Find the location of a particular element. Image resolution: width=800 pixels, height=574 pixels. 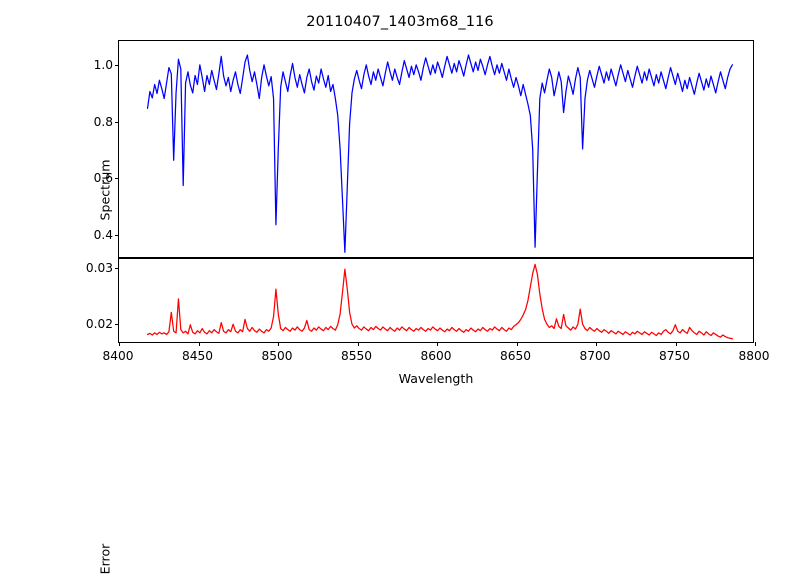

spectrum-axis-label: Spectrum is located at coordinates (105, 190).